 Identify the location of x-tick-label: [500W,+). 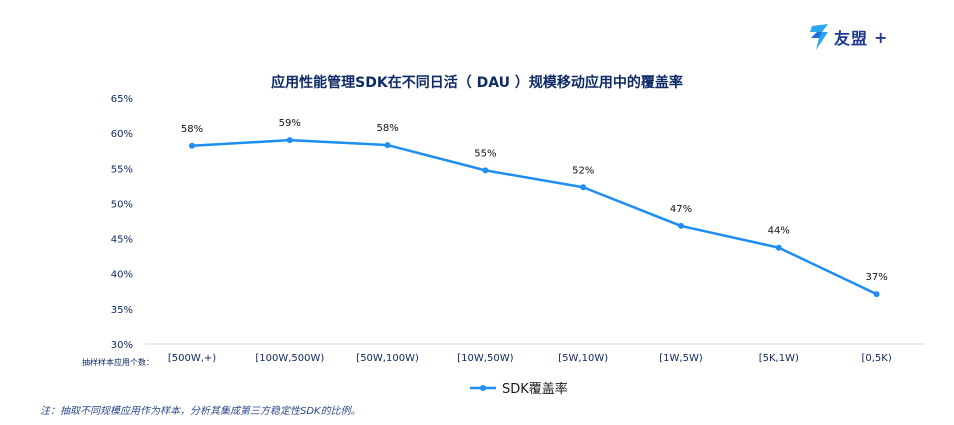
(192, 358).